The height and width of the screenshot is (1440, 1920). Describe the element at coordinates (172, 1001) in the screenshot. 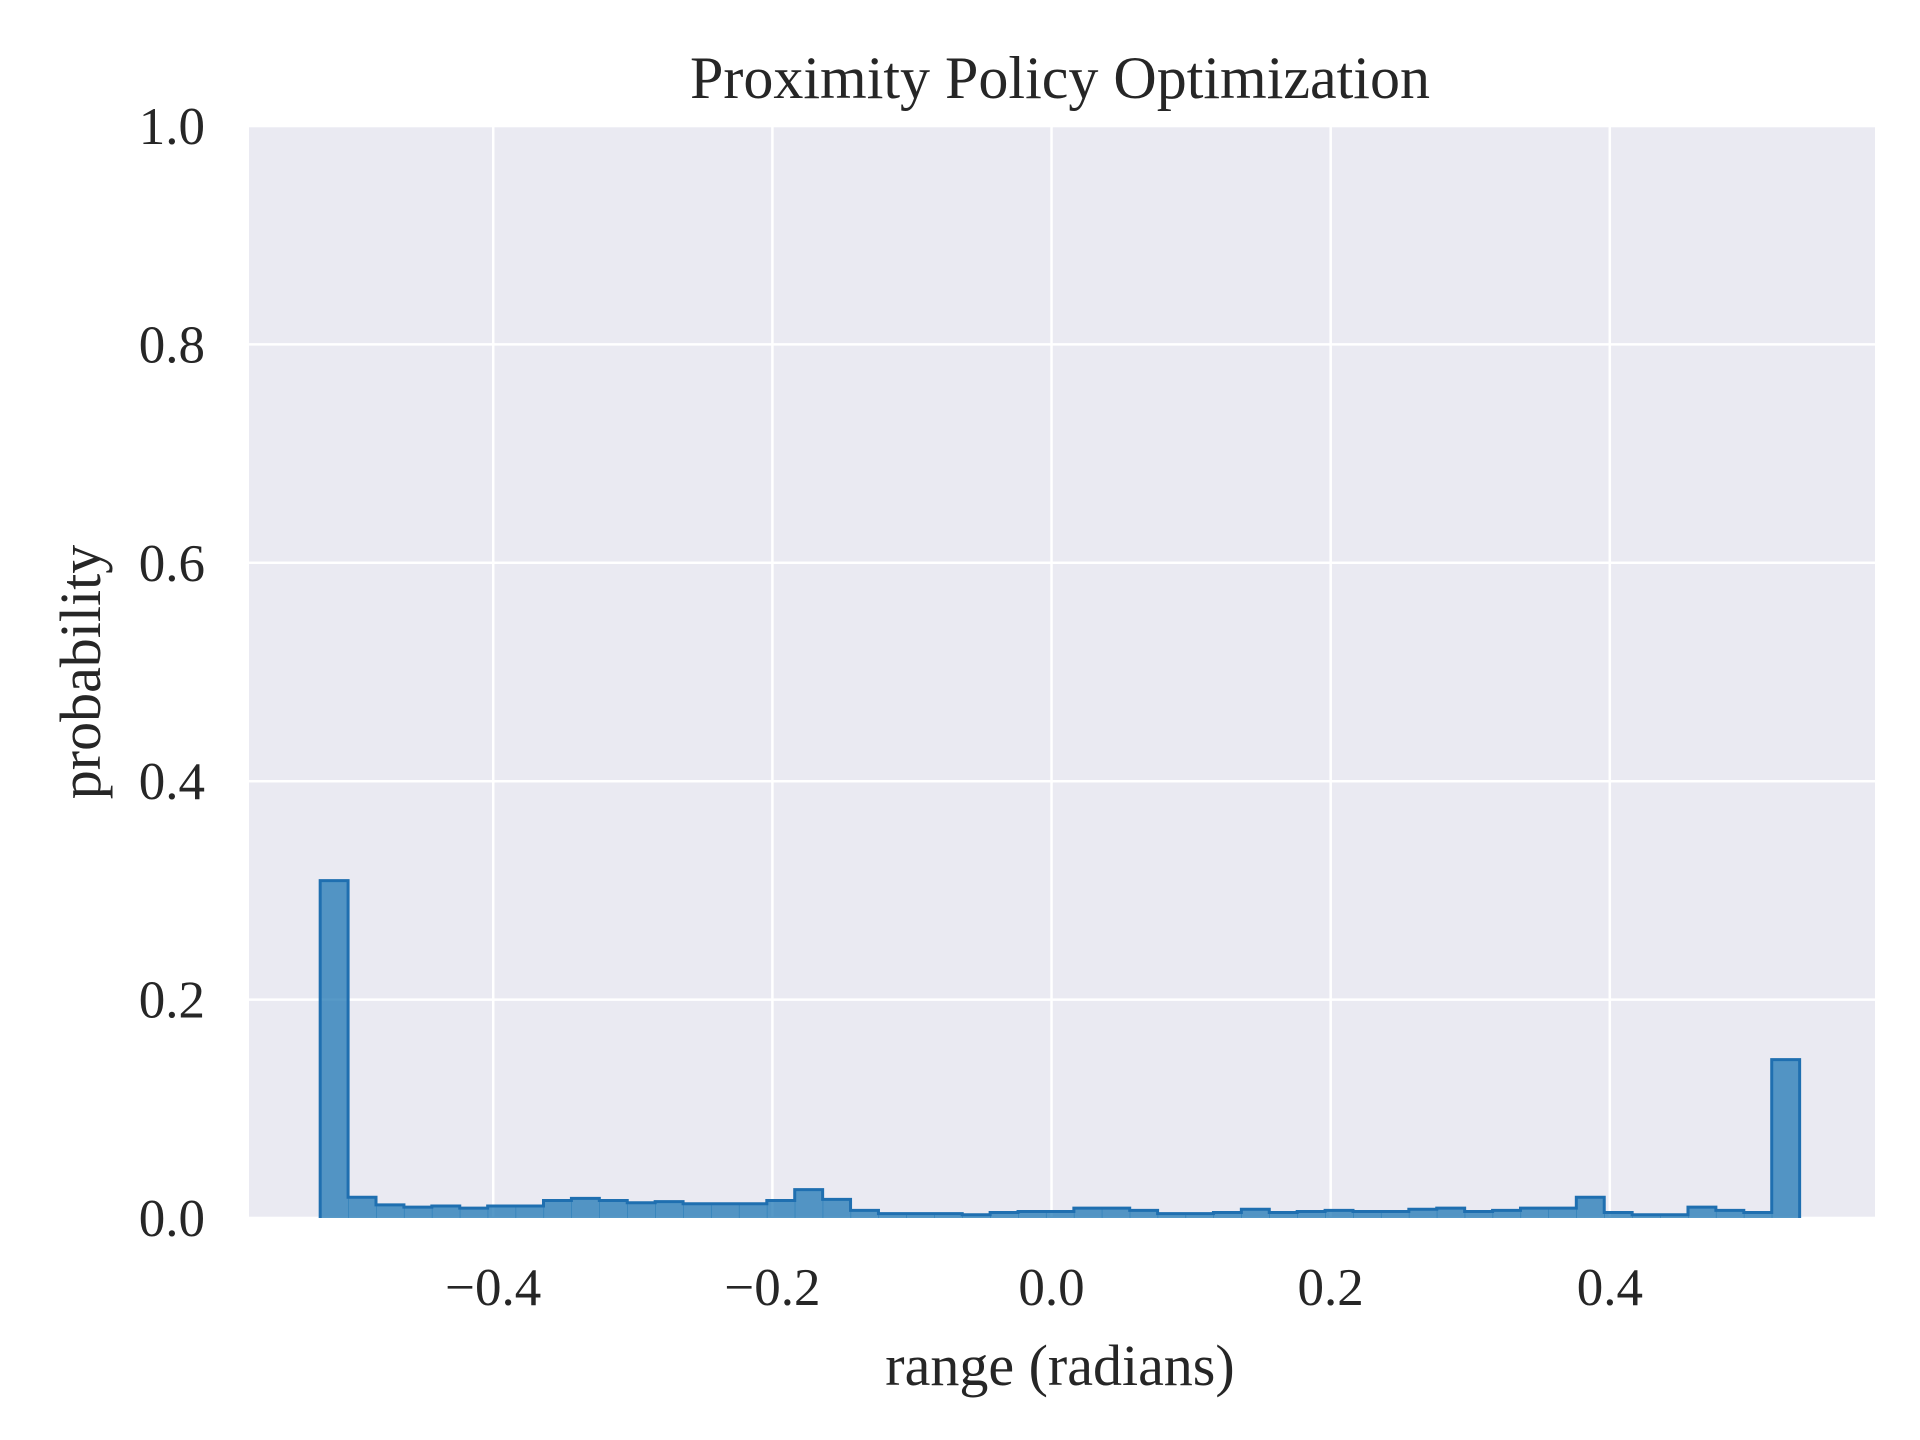

I see `y-tick-label: 0.2` at that location.